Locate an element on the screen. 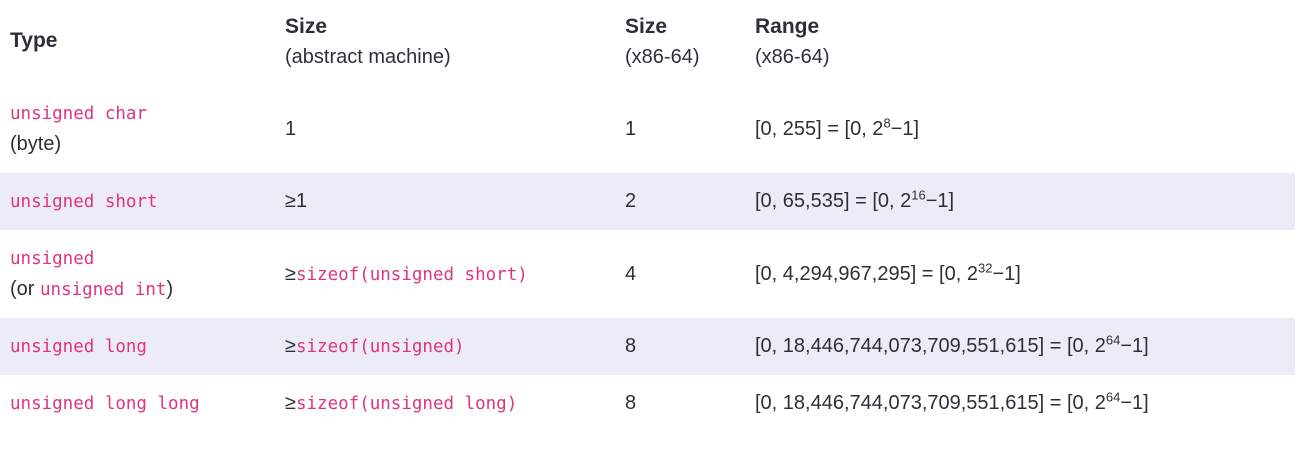  type-code: unsigned long is located at coordinates (78, 347).